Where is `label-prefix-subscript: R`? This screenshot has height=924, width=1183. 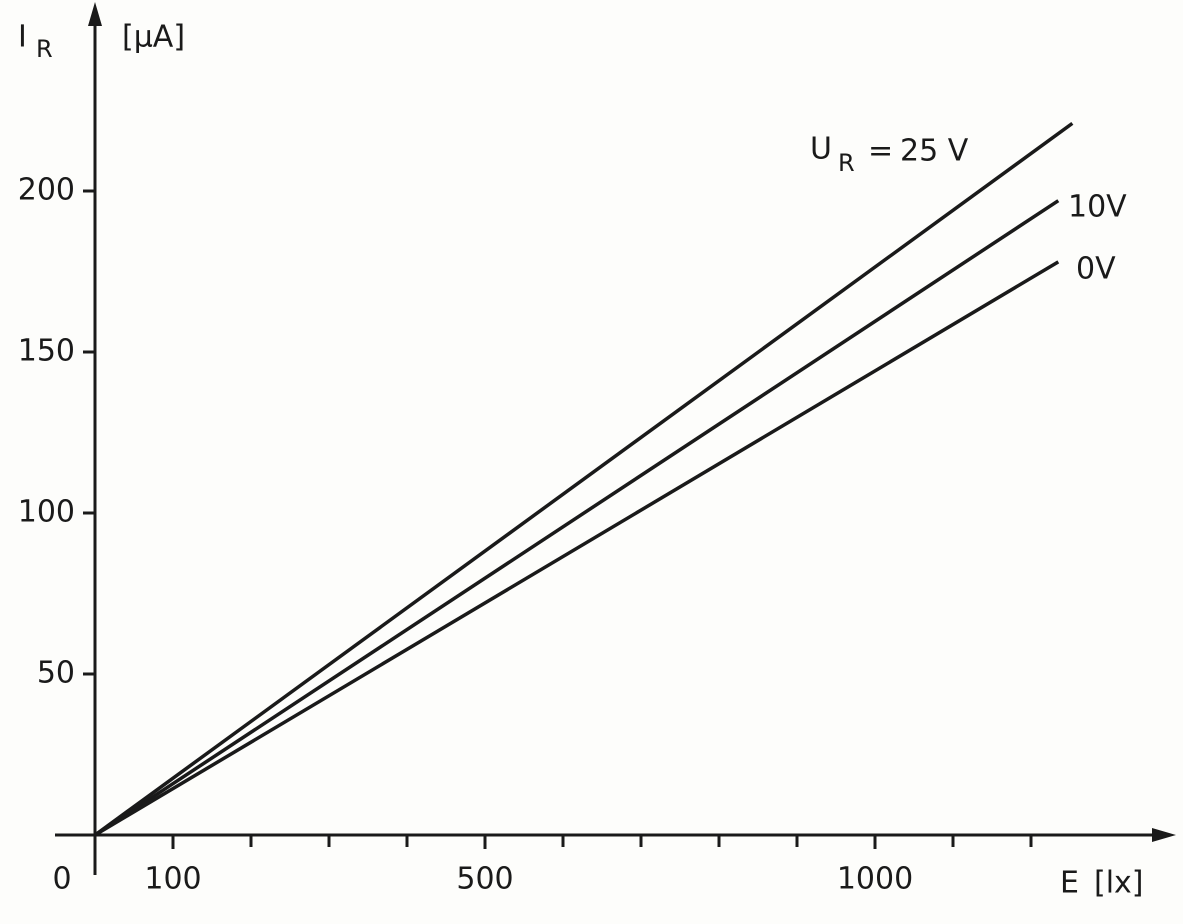 label-prefix-subscript: R is located at coordinates (846, 163).